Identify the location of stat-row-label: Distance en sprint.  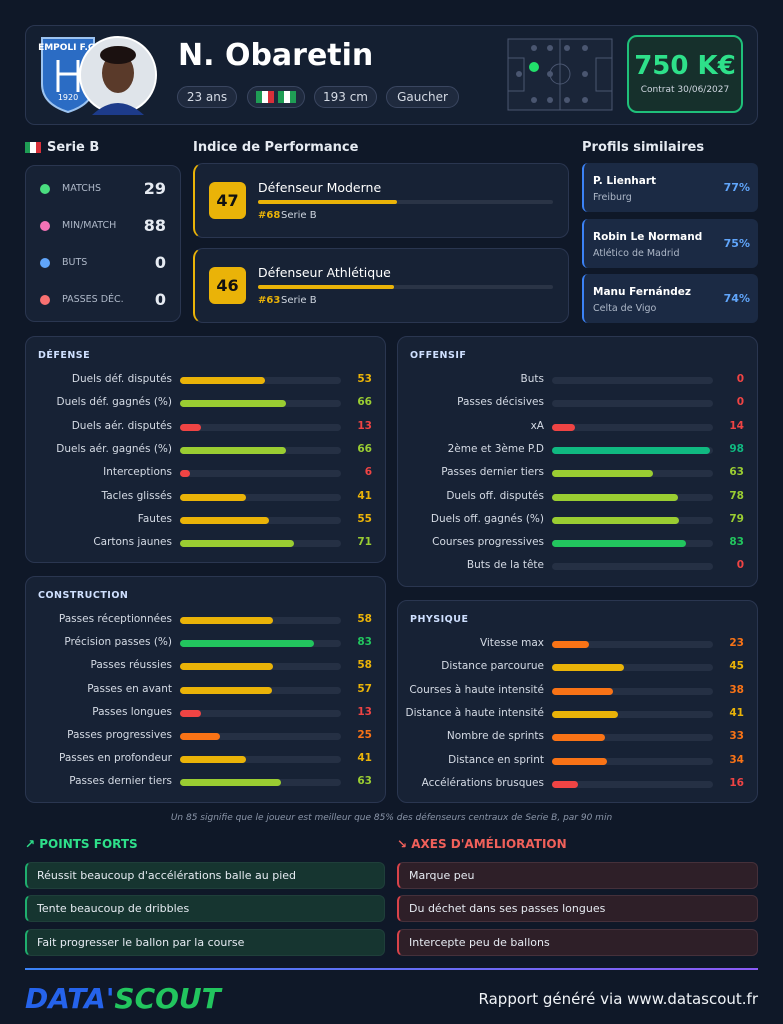
(496, 759).